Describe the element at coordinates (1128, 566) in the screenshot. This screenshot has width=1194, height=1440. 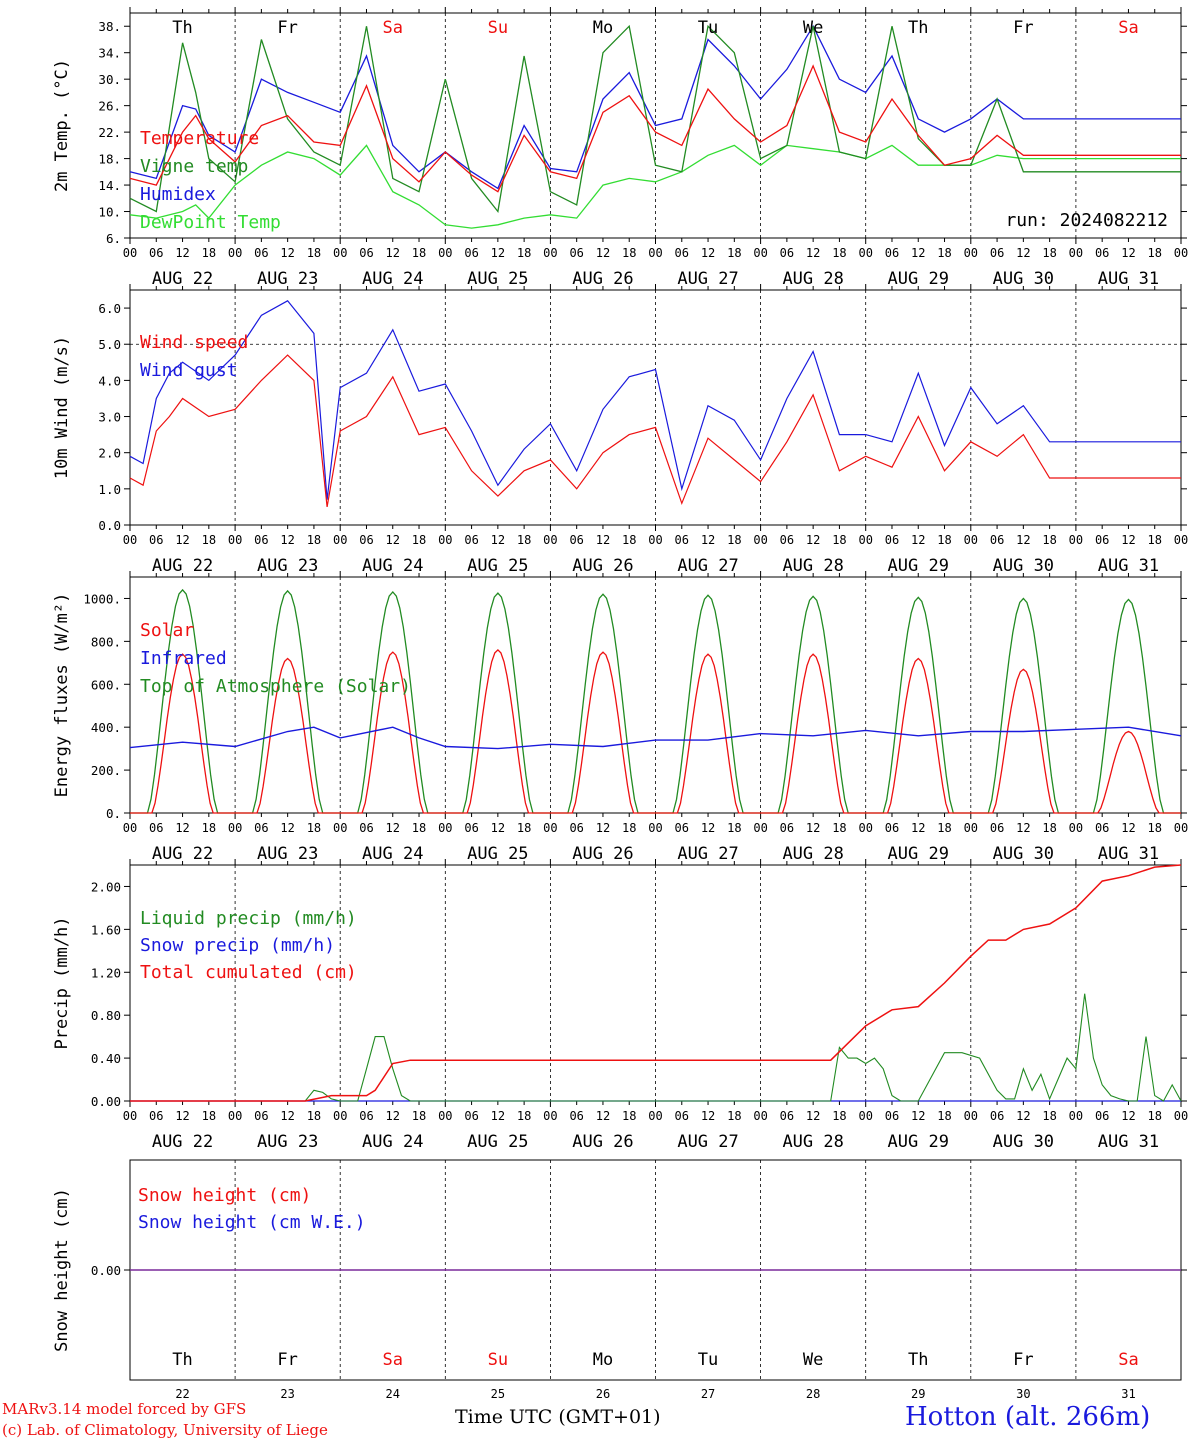
I see `date-label: AUG 31` at that location.